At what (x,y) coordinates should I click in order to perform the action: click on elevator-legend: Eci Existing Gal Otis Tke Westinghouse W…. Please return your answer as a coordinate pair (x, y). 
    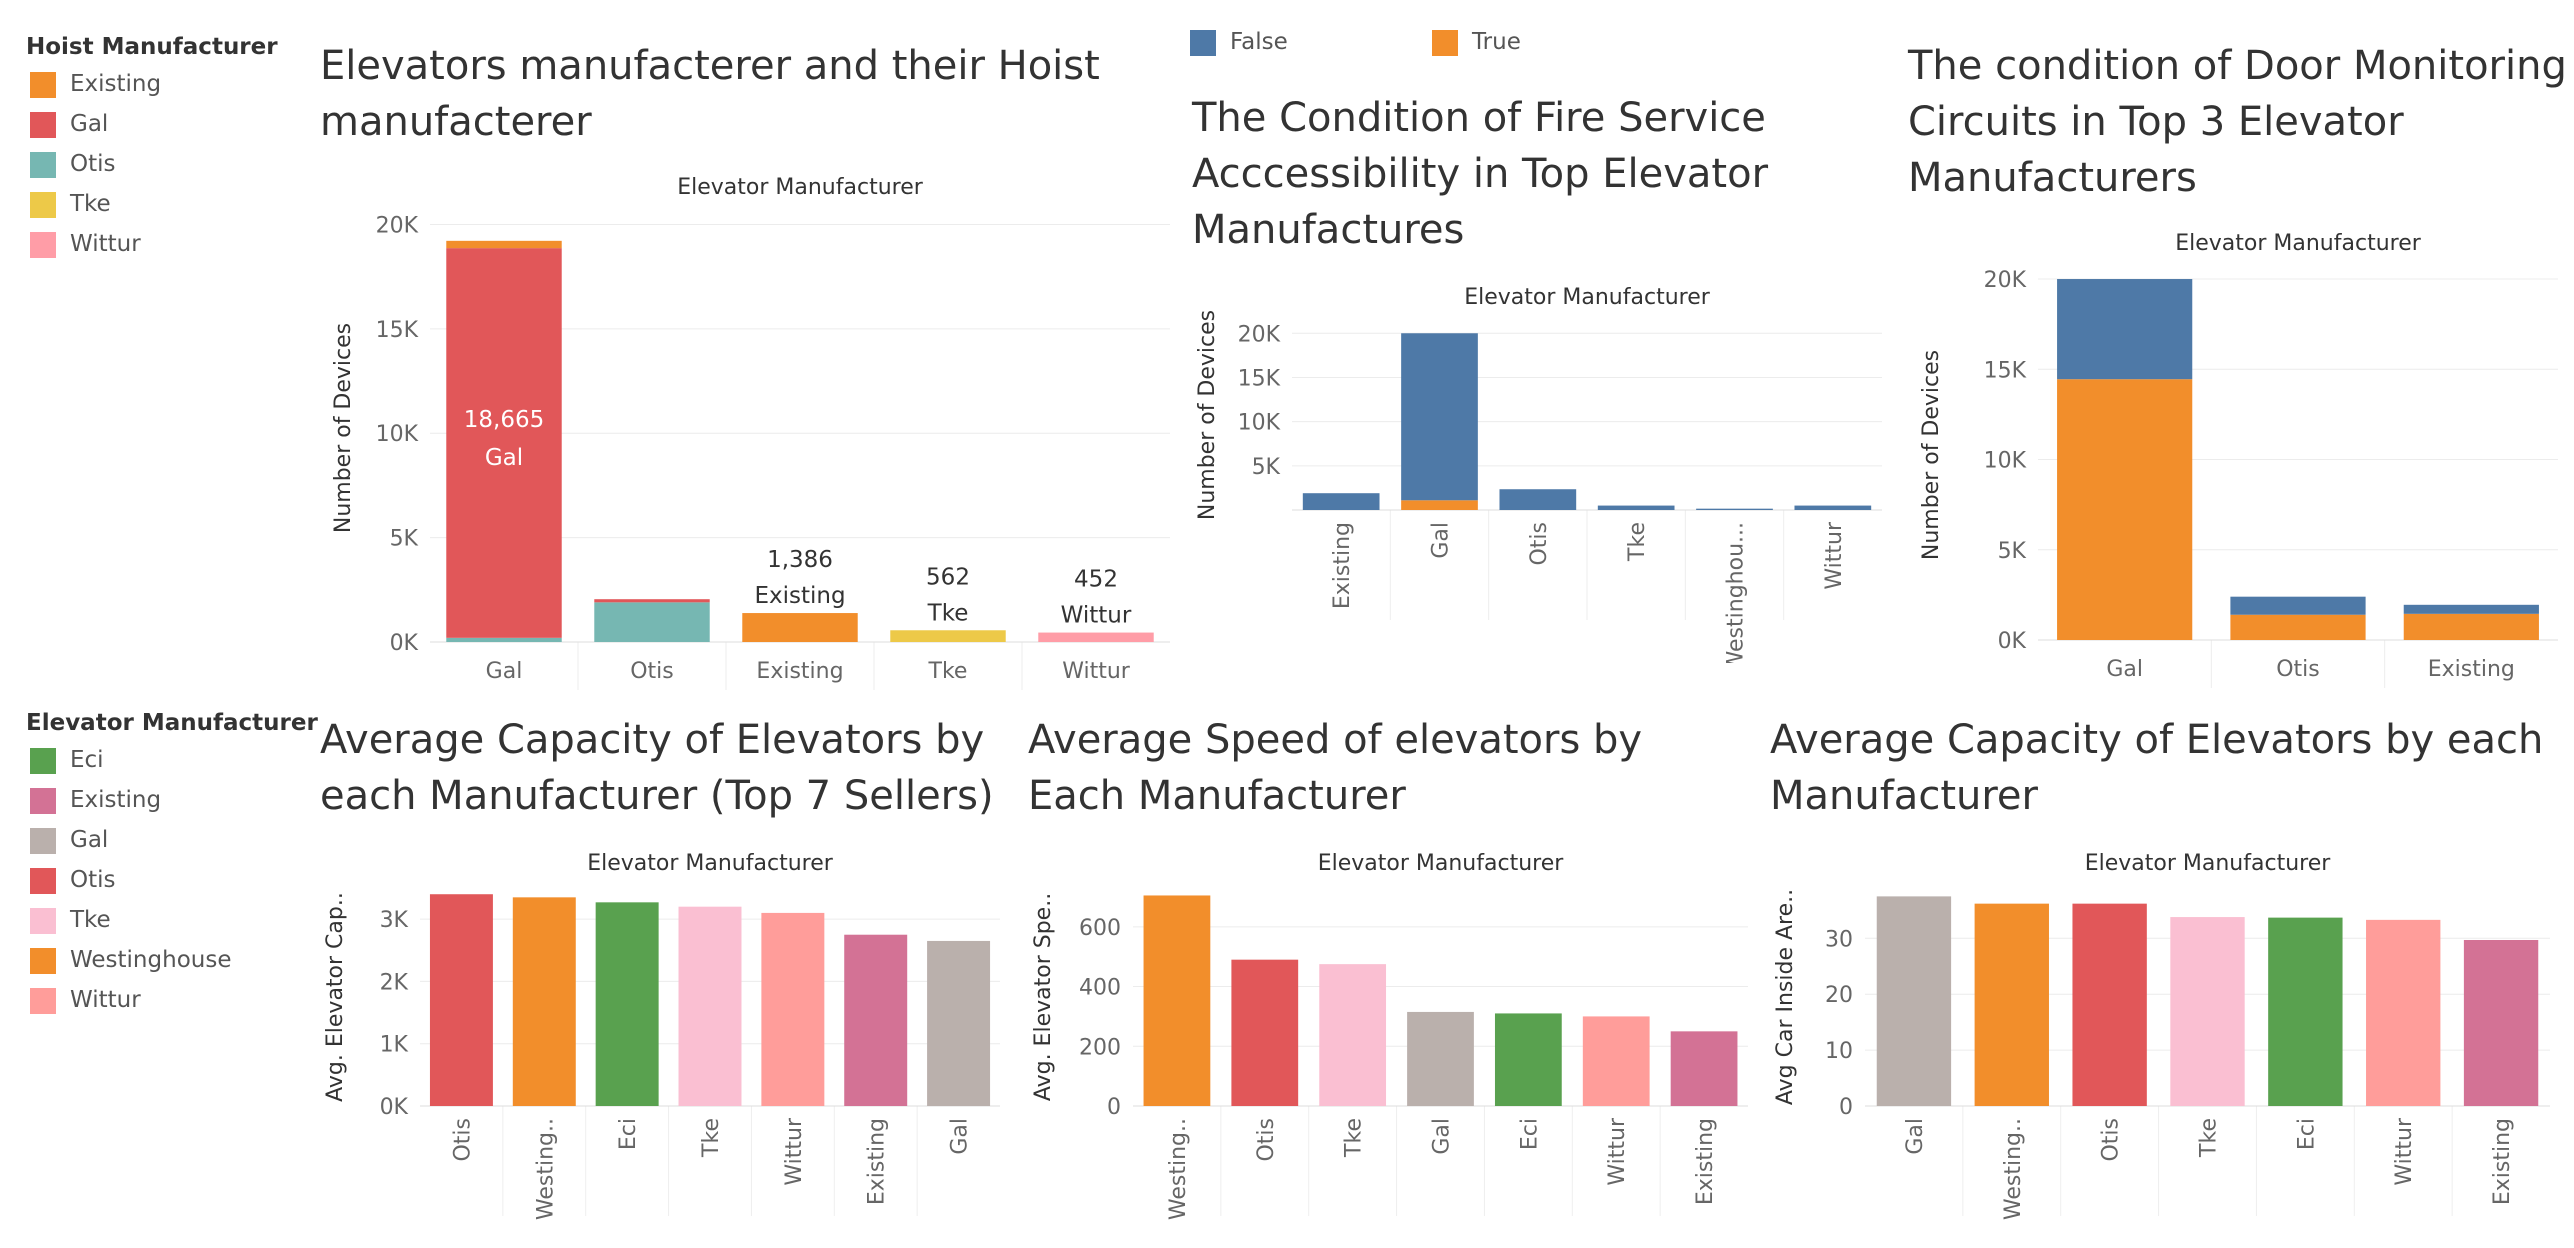
    Looking at the image, I should click on (160, 886).